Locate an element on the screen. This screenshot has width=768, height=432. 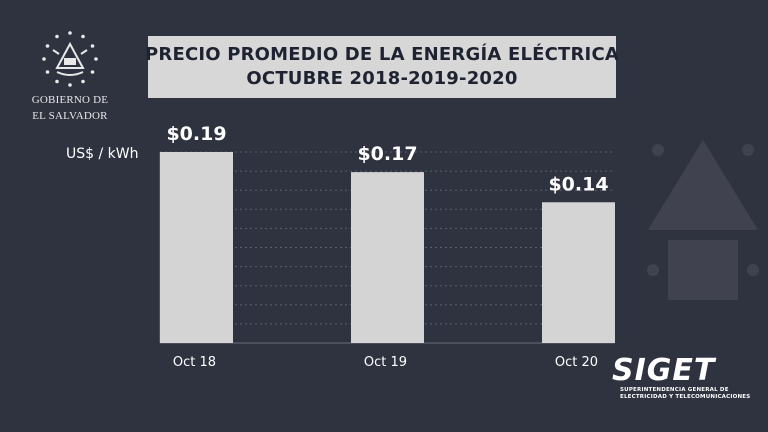
government-name-line2: EL SALVADOR is located at coordinates (70, 116).